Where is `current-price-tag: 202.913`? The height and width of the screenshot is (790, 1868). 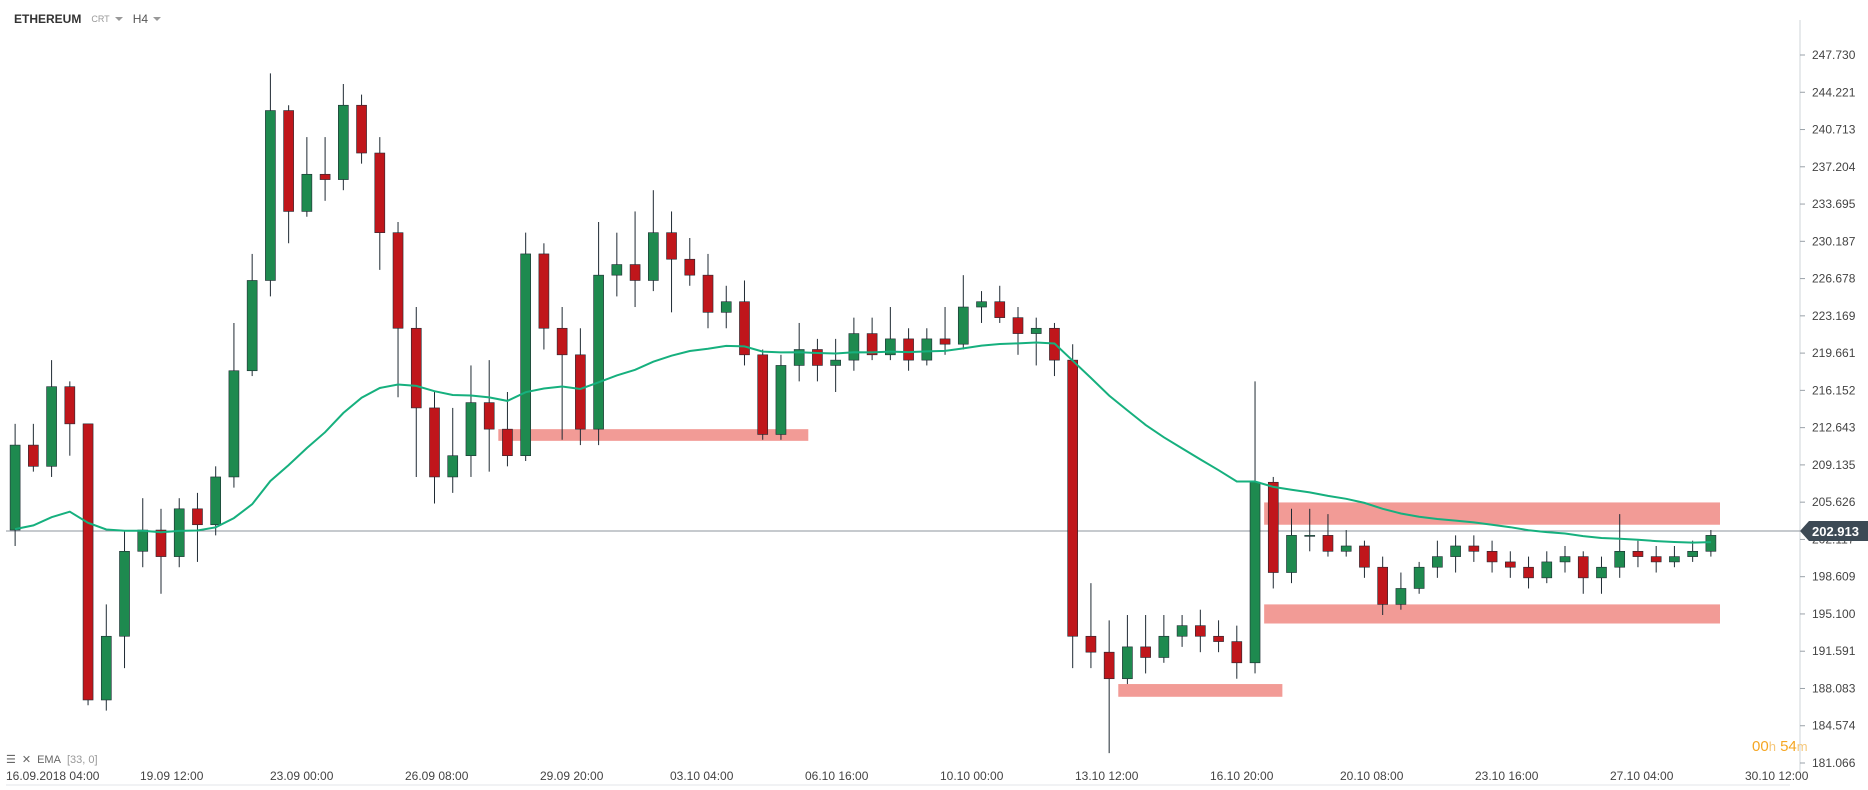 current-price-tag: 202.913 is located at coordinates (1834, 530).